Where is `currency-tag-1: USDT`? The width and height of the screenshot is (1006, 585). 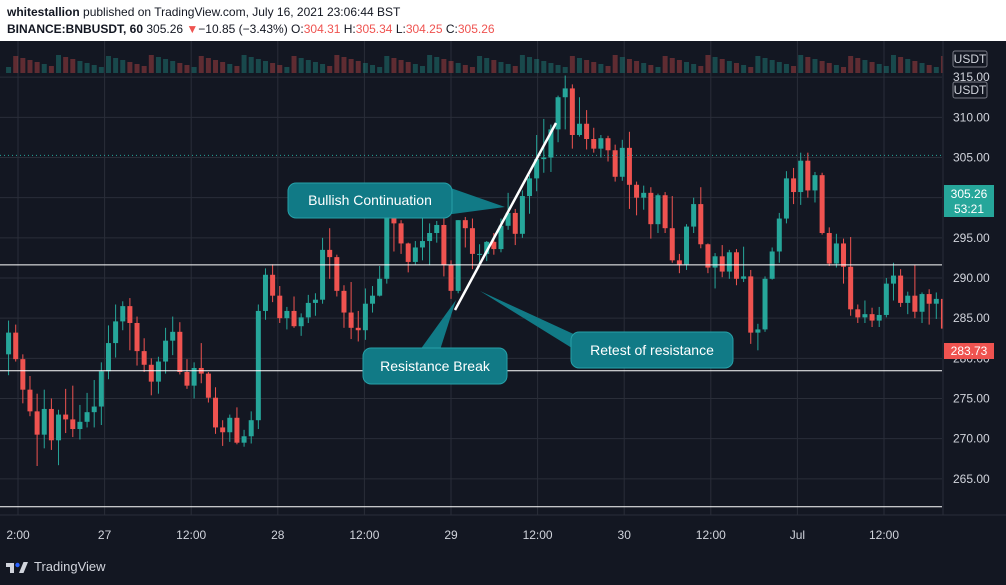 currency-tag-1: USDT is located at coordinates (970, 59).